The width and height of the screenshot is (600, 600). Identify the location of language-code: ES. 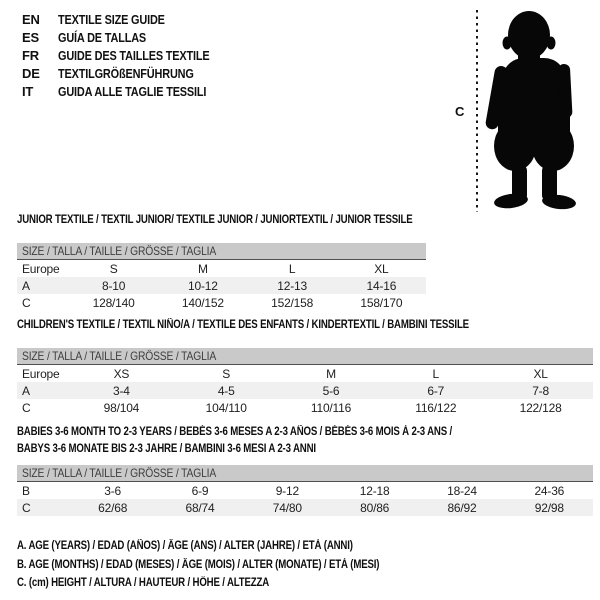
(30, 37).